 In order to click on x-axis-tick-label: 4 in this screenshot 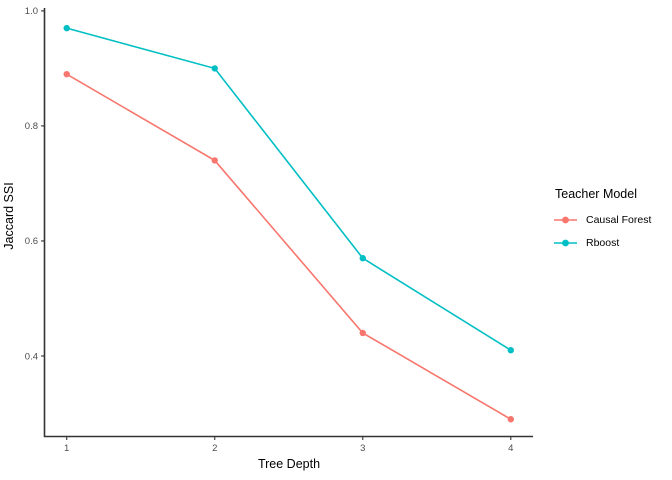, I will do `click(510, 448)`.